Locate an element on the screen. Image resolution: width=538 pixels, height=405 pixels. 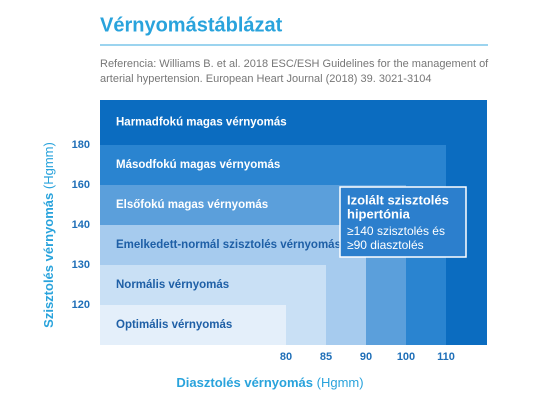
zone-label: Emelkedett-normál szisztolés vérnyomás is located at coordinates (228, 245).